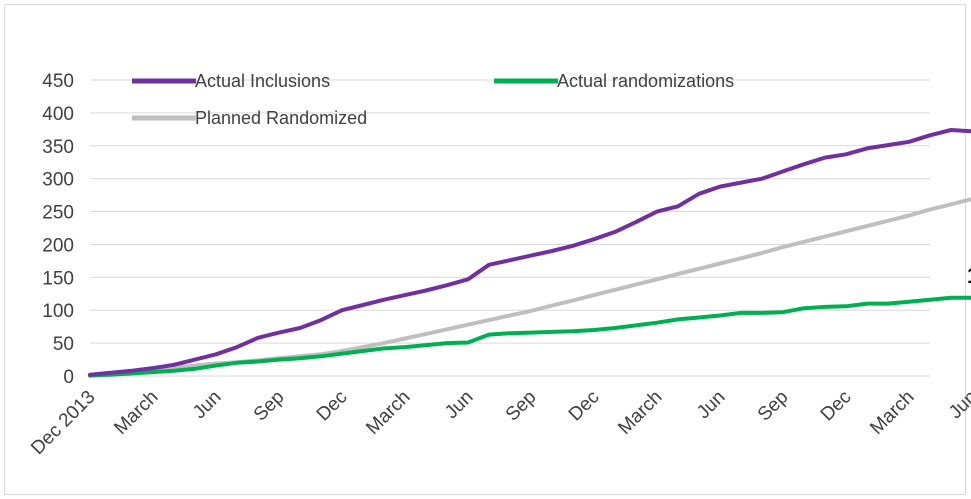 This screenshot has height=499, width=971. I want to click on y-tick-label: 350, so click(58, 147).